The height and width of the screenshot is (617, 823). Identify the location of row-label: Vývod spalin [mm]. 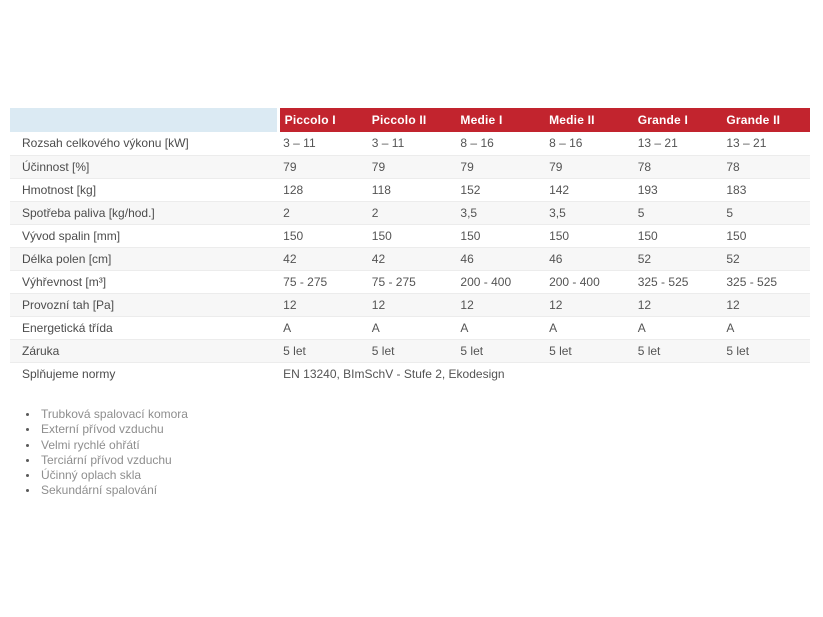
(71, 235).